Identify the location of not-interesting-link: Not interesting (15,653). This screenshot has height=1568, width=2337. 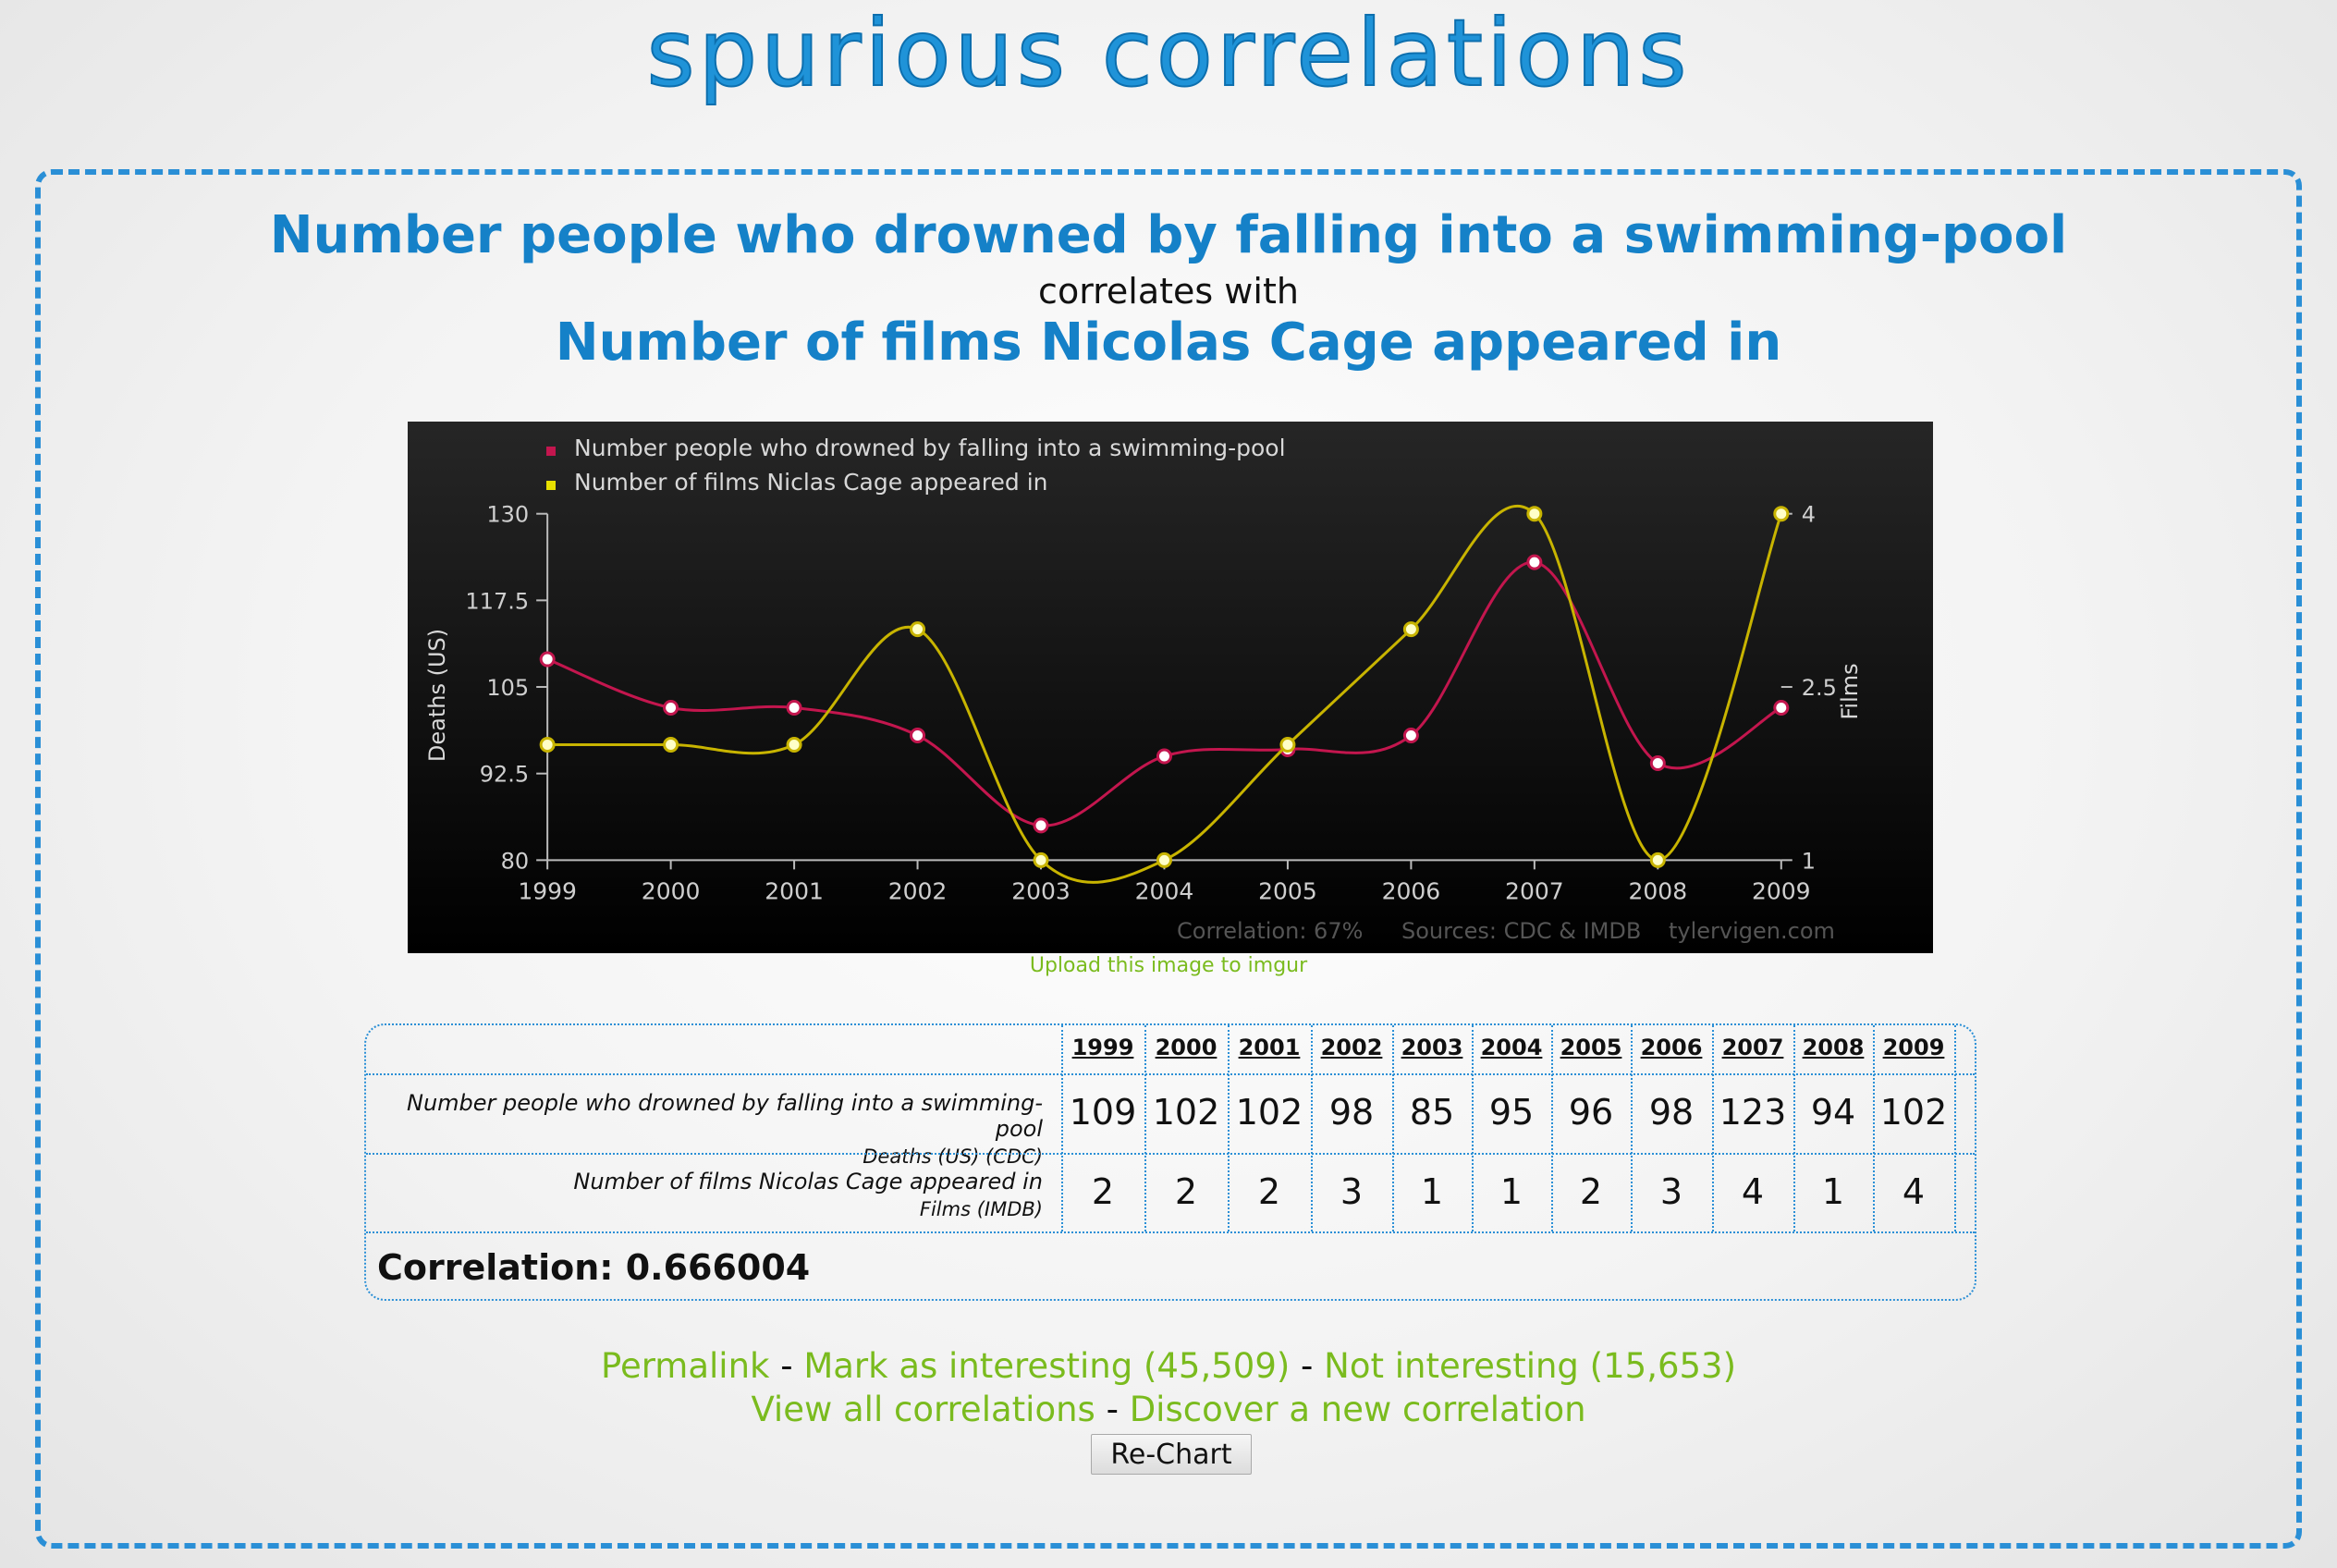
(1530, 1366).